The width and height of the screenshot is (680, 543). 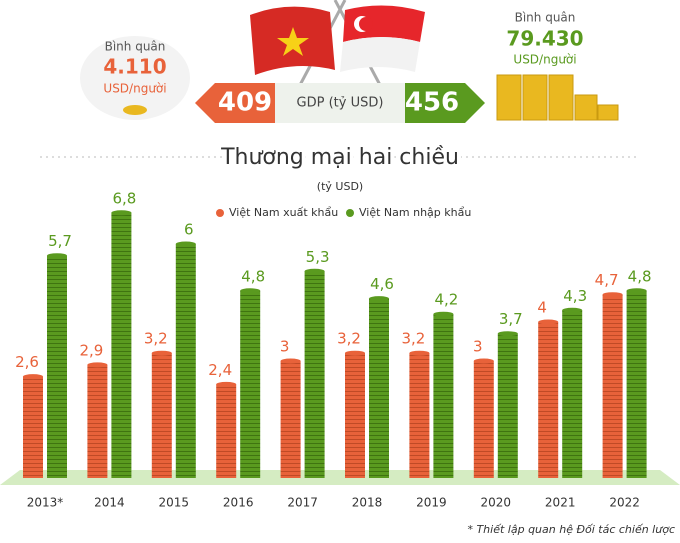 What do you see at coordinates (432, 103) in the screenshot?
I see `gdp-sg: 456` at bounding box center [432, 103].